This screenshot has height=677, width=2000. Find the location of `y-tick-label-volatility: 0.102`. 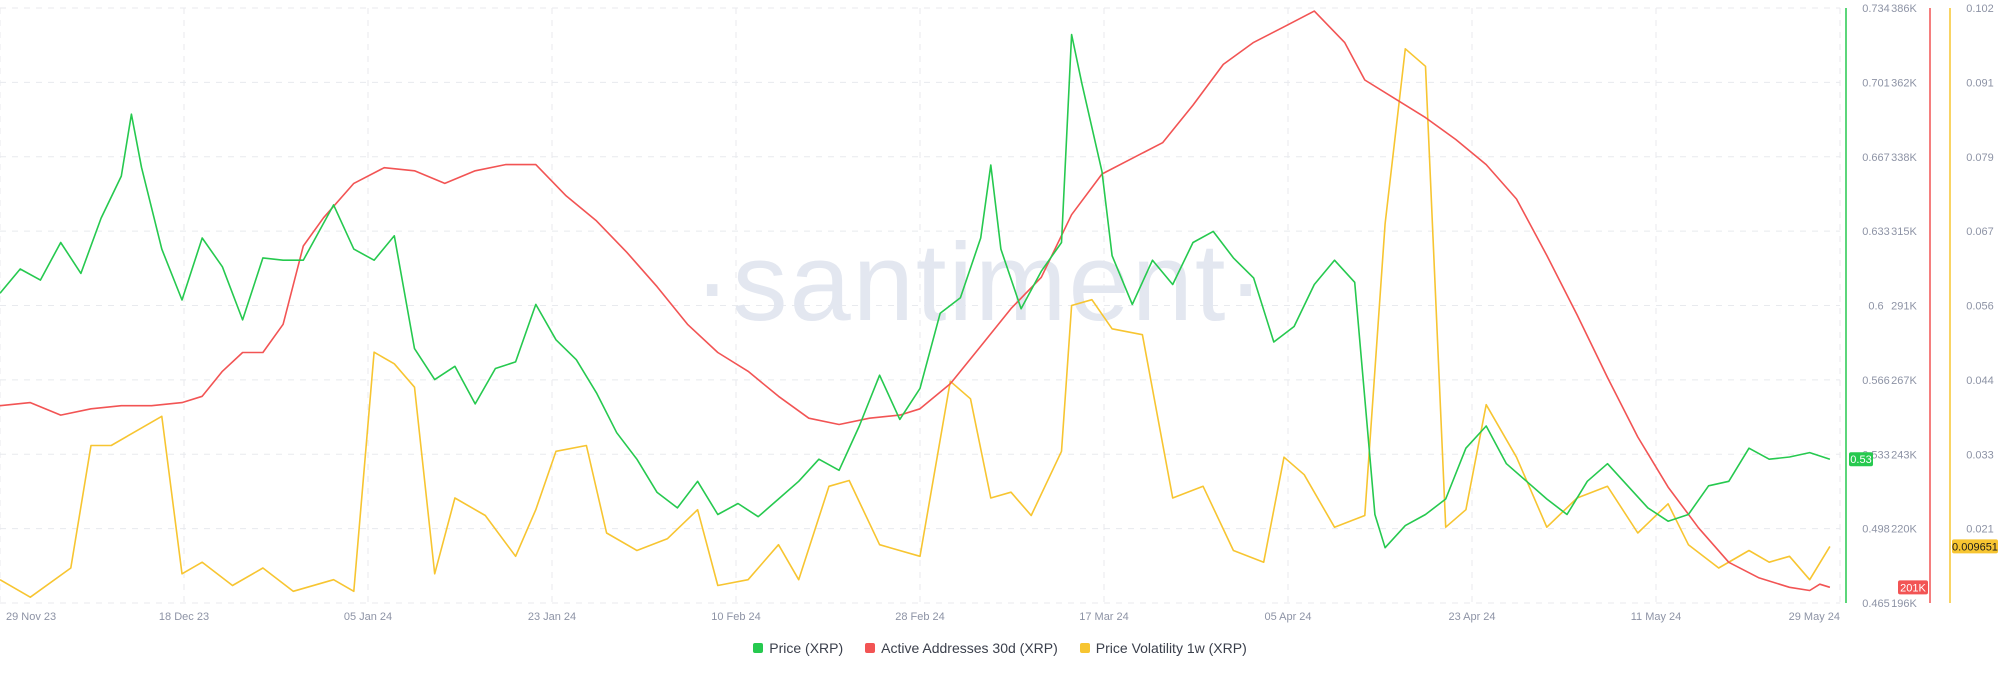

y-tick-label-volatility: 0.102 is located at coordinates (1980, 9).